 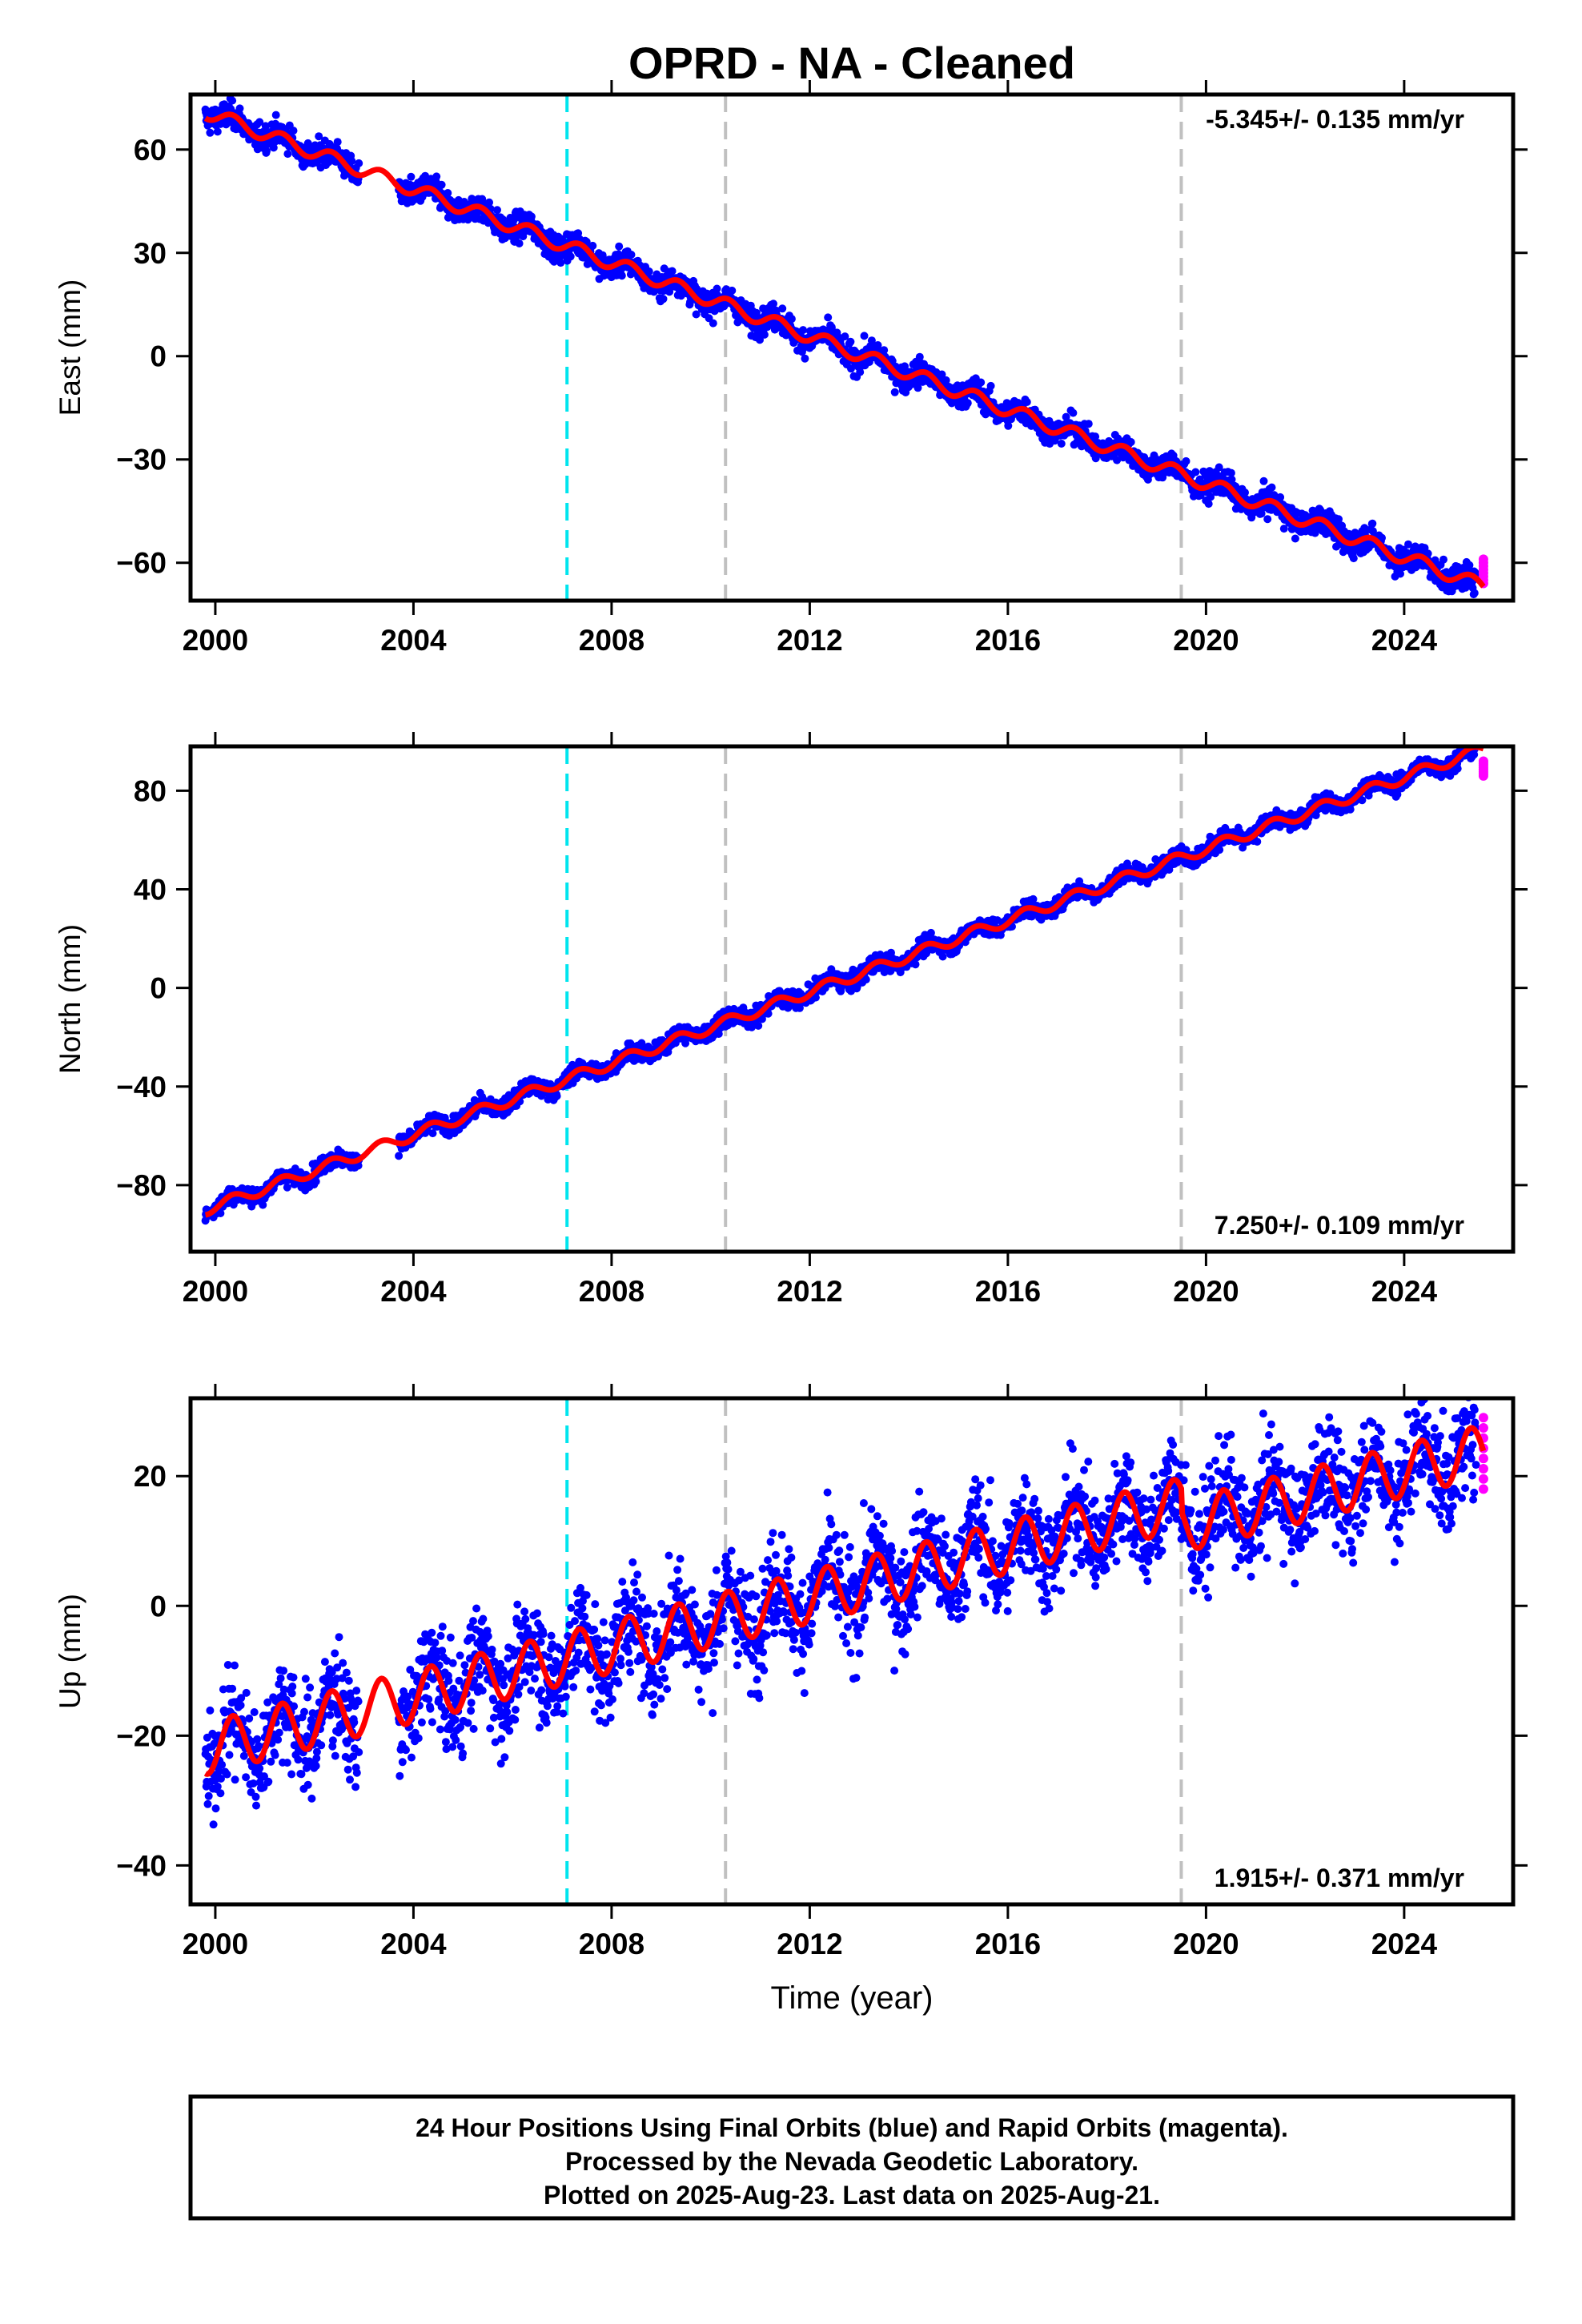 What do you see at coordinates (414, 640) in the screenshot?
I see `x-tick-label: 2004` at bounding box center [414, 640].